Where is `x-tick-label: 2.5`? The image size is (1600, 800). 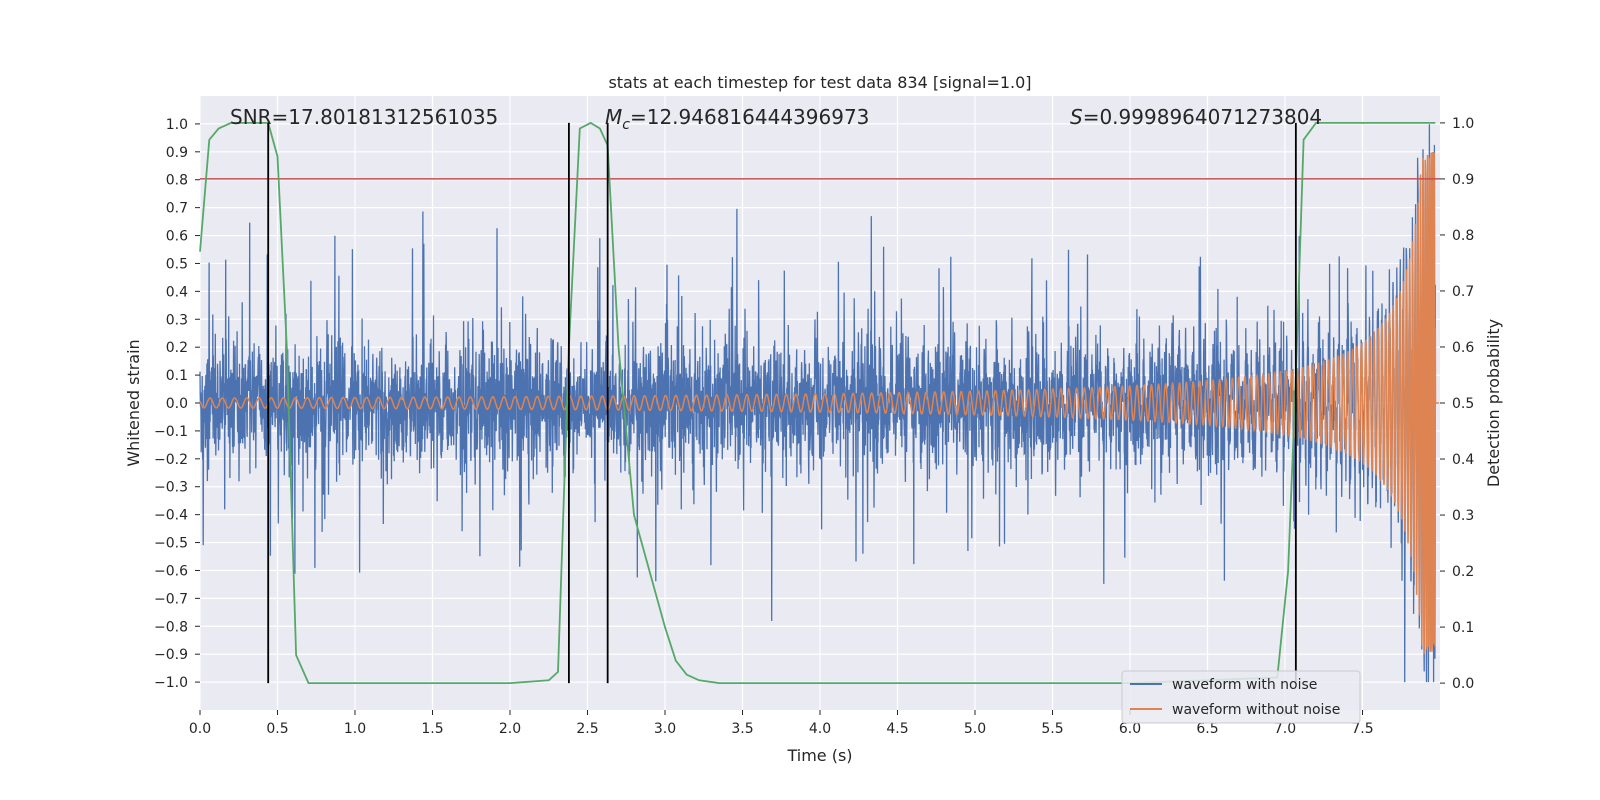
x-tick-label: 2.5 is located at coordinates (587, 729).